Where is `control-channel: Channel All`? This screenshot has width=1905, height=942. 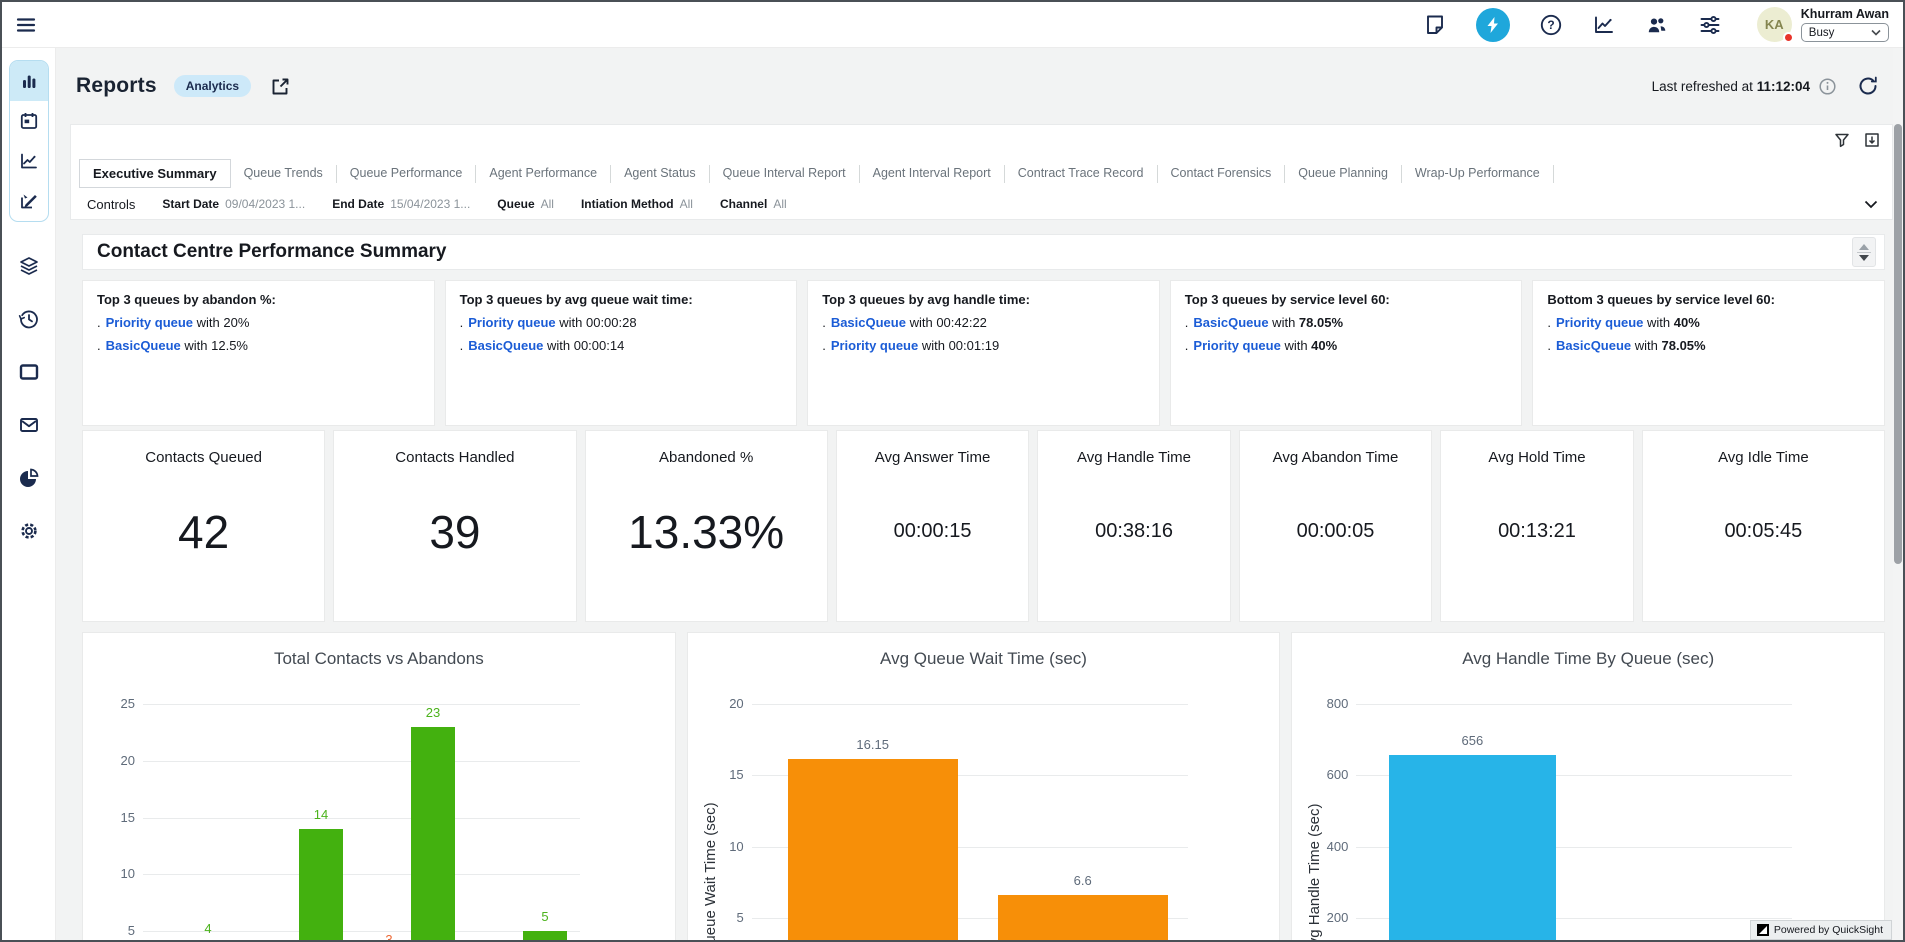 control-channel: Channel All is located at coordinates (753, 204).